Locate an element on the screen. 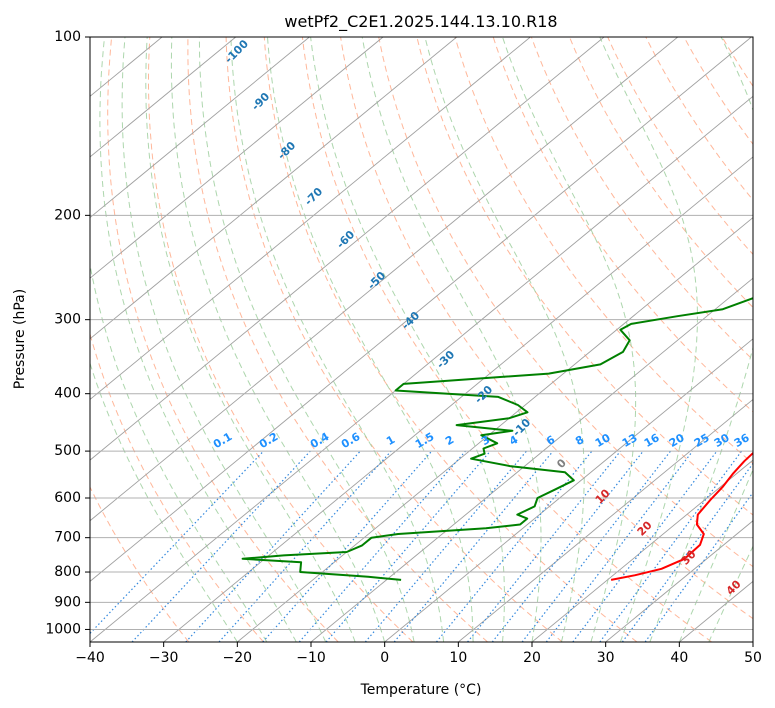 Image resolution: width=775 pixels, height=708 pixels. x-tick-label: 0 is located at coordinates (384, 658).